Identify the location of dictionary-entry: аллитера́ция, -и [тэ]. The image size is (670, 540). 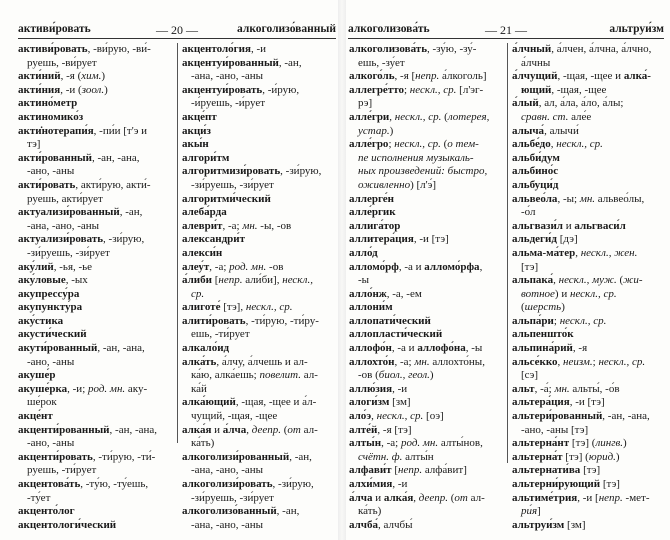
(427, 240).